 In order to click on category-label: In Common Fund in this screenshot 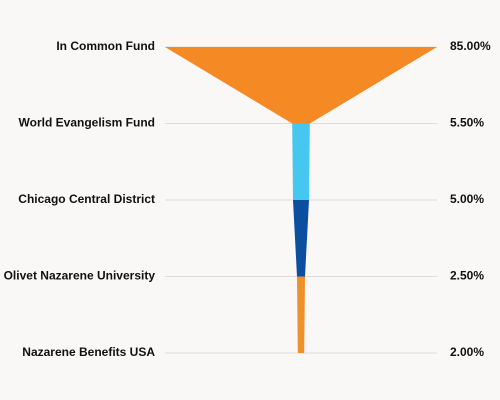, I will do `click(105, 46)`.